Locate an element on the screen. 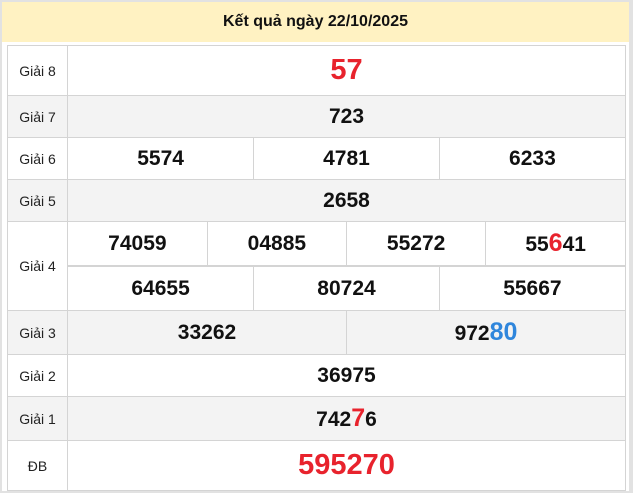 Image resolution: width=633 pixels, height=493 pixels. prize-row-g2: Giải 2 36975 is located at coordinates (316, 375).